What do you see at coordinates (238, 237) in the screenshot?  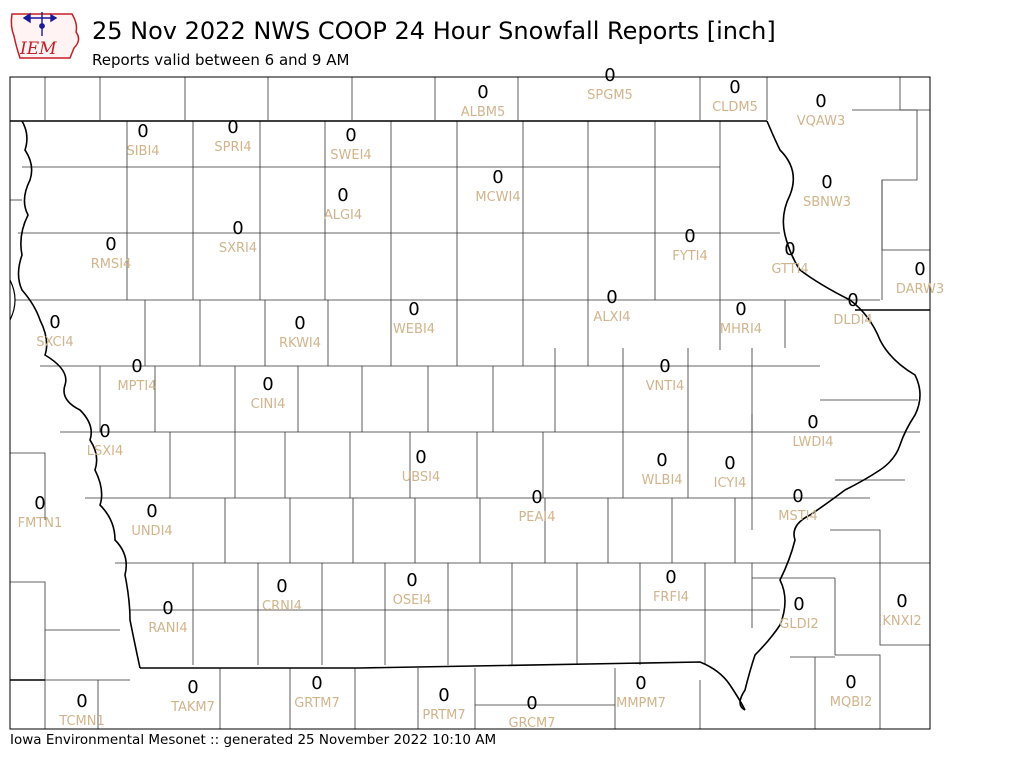 I see `station-report: 0 SXRI4` at bounding box center [238, 237].